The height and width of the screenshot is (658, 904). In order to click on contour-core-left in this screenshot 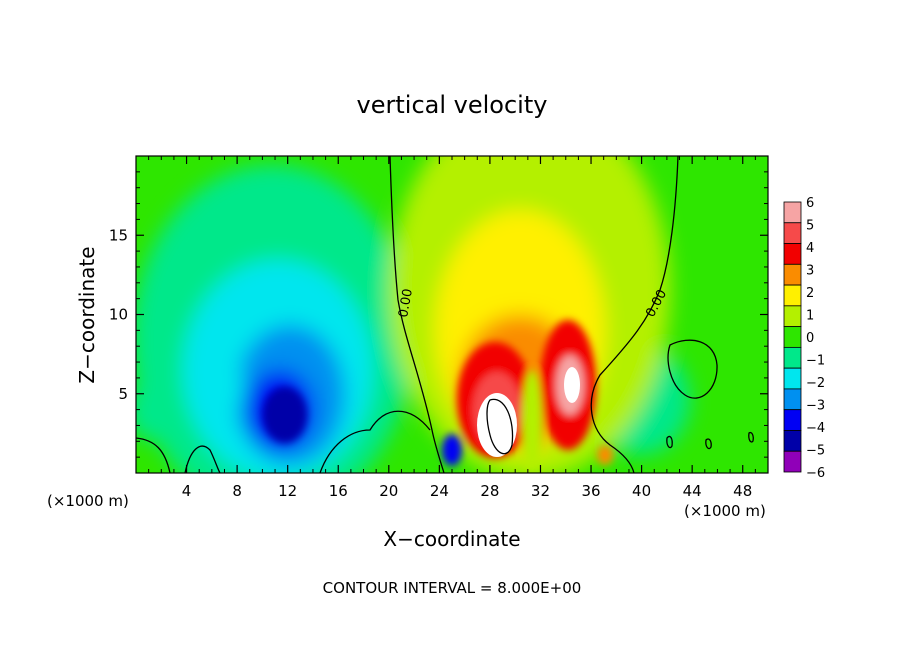, I will do `click(500, 426)`.